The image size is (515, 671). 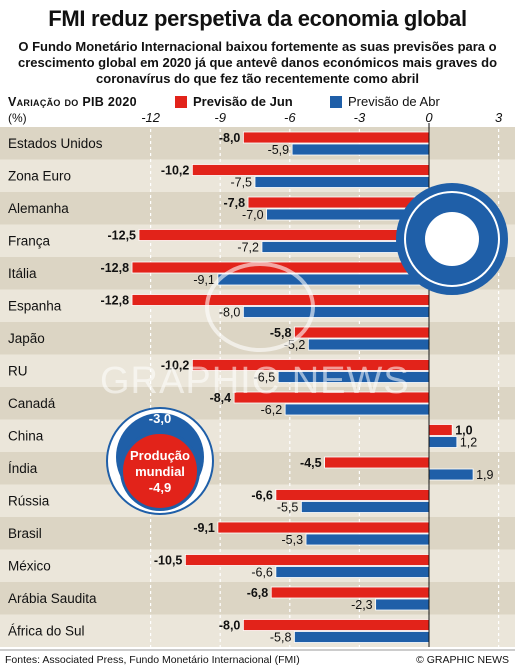 What do you see at coordinates (262, 573) in the screenshot?
I see `abr-data-label: -6,6` at bounding box center [262, 573].